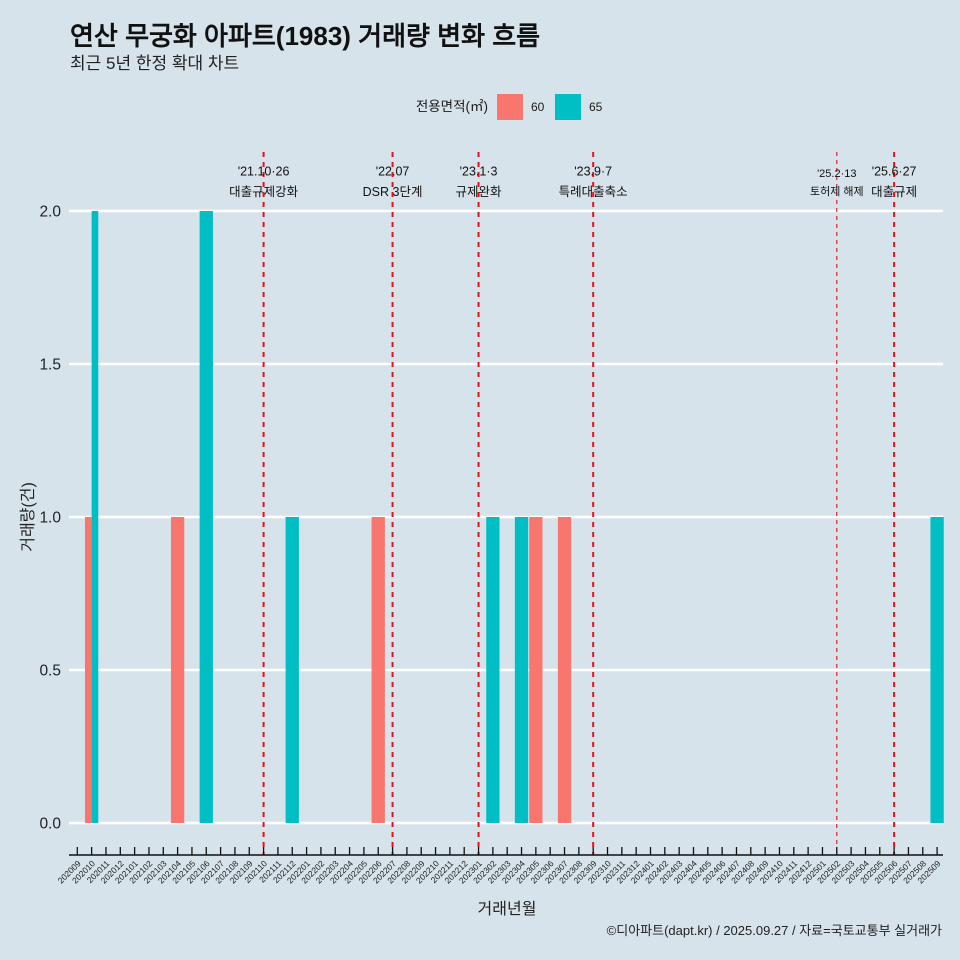 Image resolution: width=960 pixels, height=960 pixels. What do you see at coordinates (538, 107) in the screenshot?
I see `legend-label-60: 60` at bounding box center [538, 107].